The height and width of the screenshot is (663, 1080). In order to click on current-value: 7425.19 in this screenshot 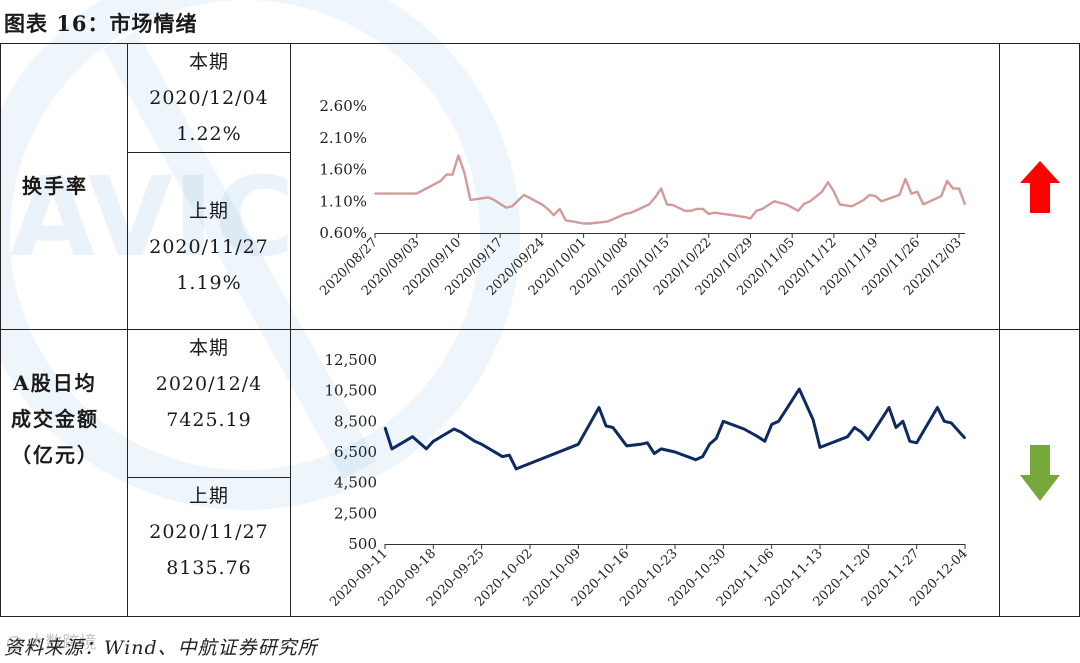, I will do `click(209, 420)`.